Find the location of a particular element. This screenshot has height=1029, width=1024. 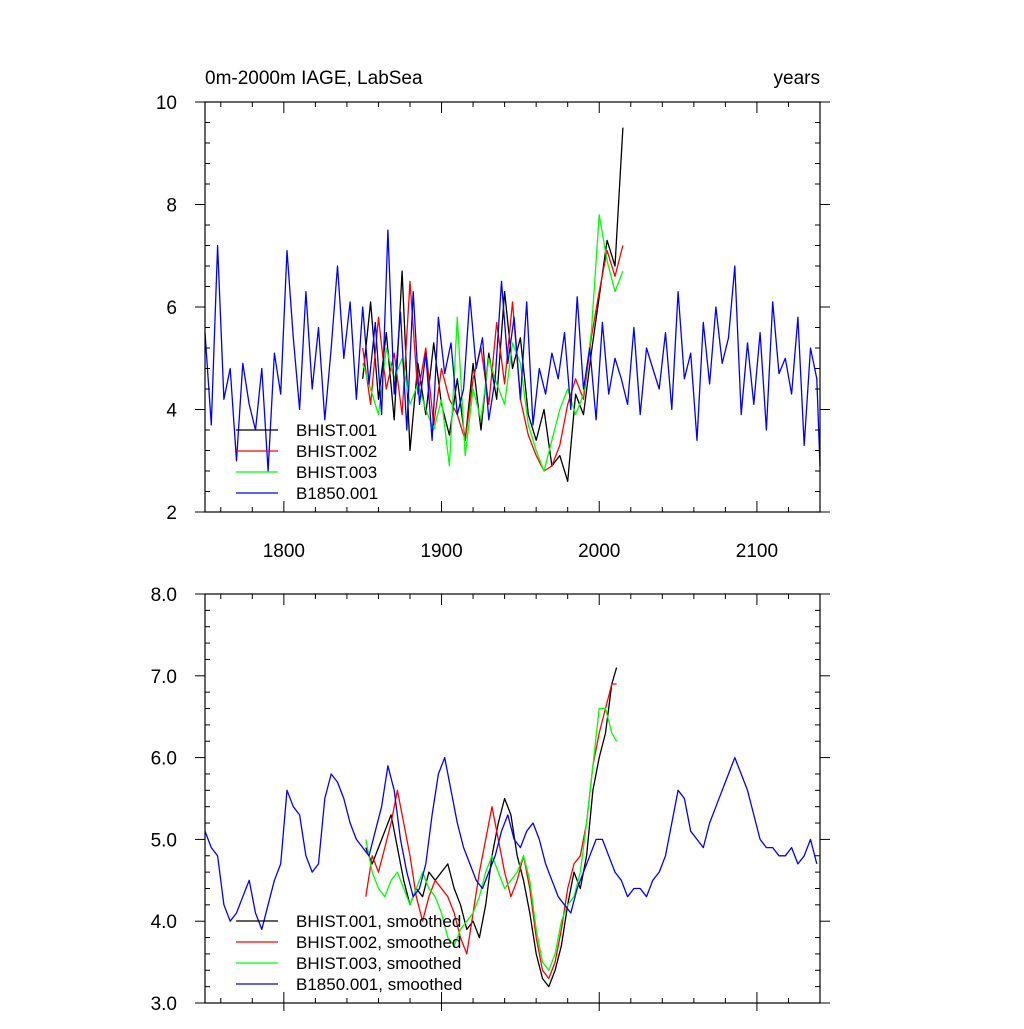

top-chart-units: years is located at coordinates (797, 78).